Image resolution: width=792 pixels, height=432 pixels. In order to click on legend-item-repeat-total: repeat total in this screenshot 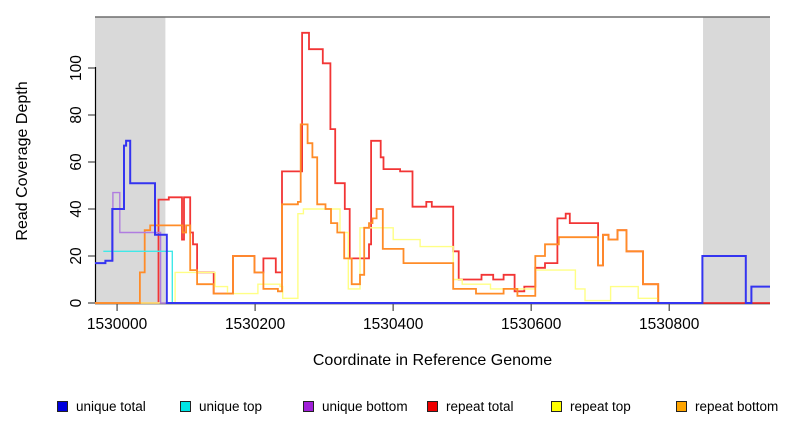, I will do `click(470, 406)`.